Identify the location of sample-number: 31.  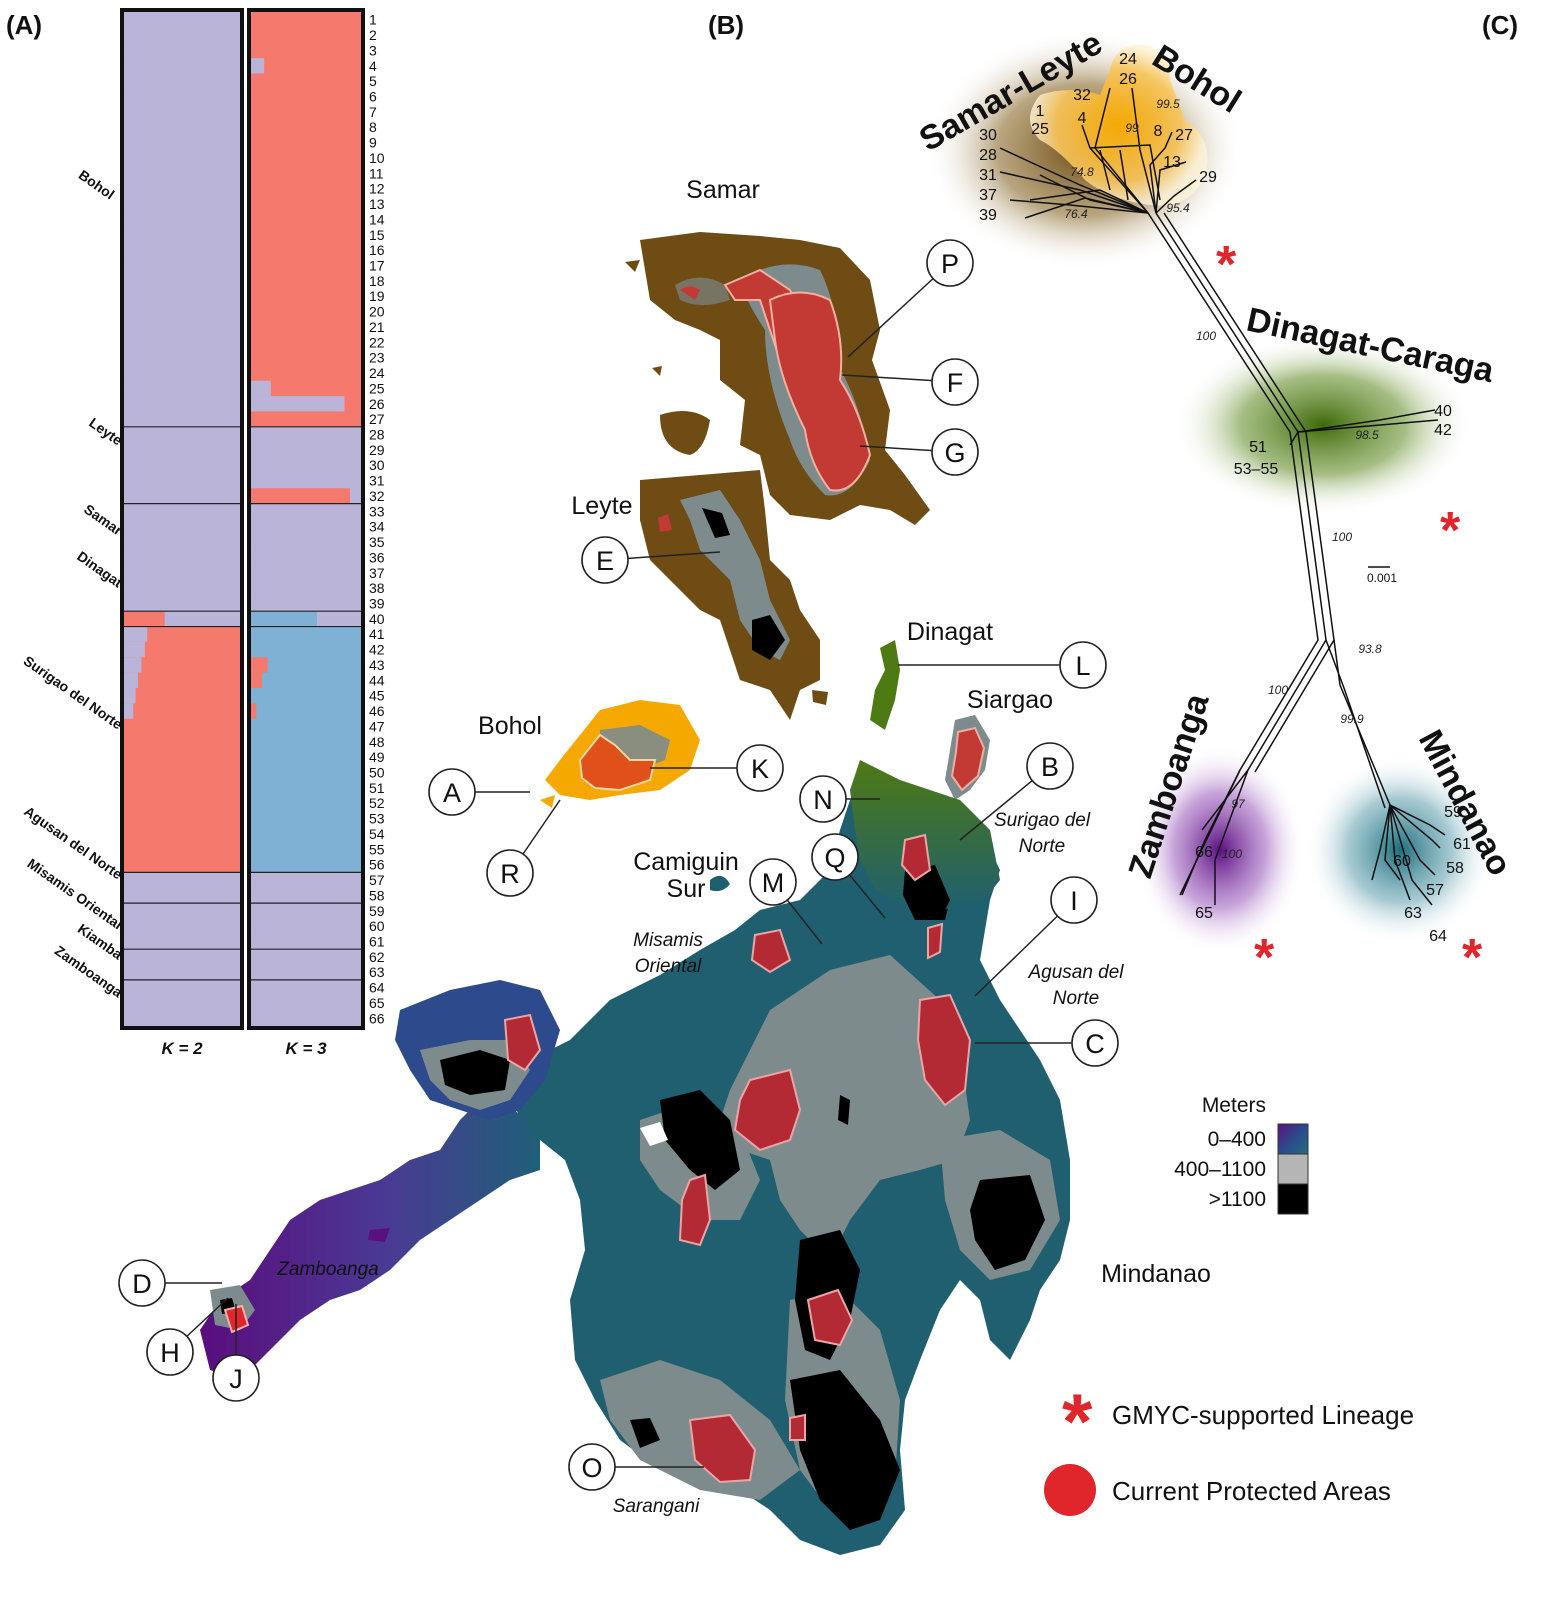
(377, 481).